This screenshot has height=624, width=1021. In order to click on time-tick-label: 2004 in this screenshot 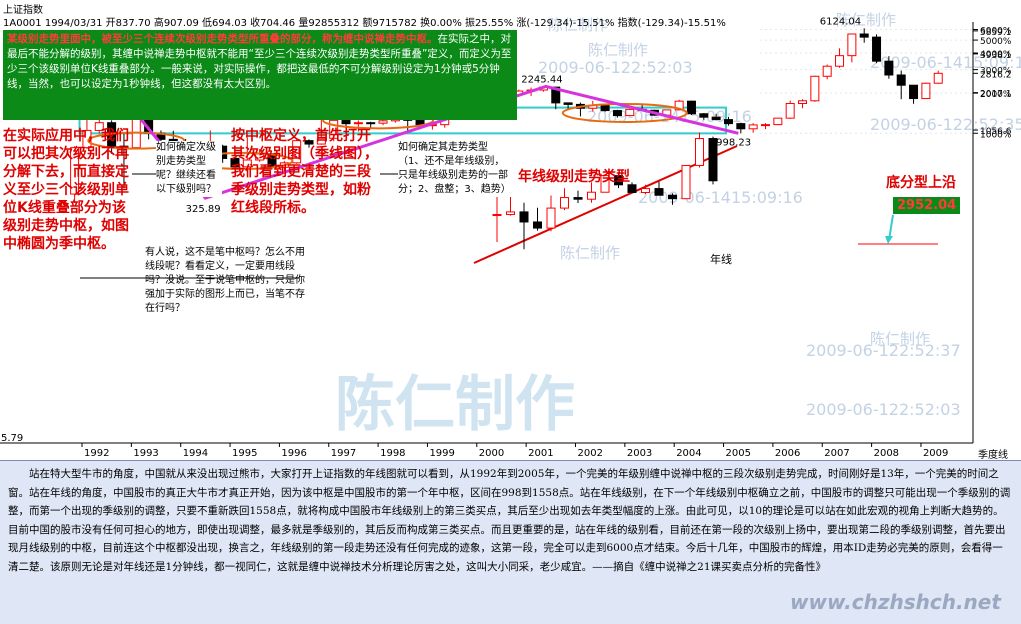, I will do `click(688, 453)`.